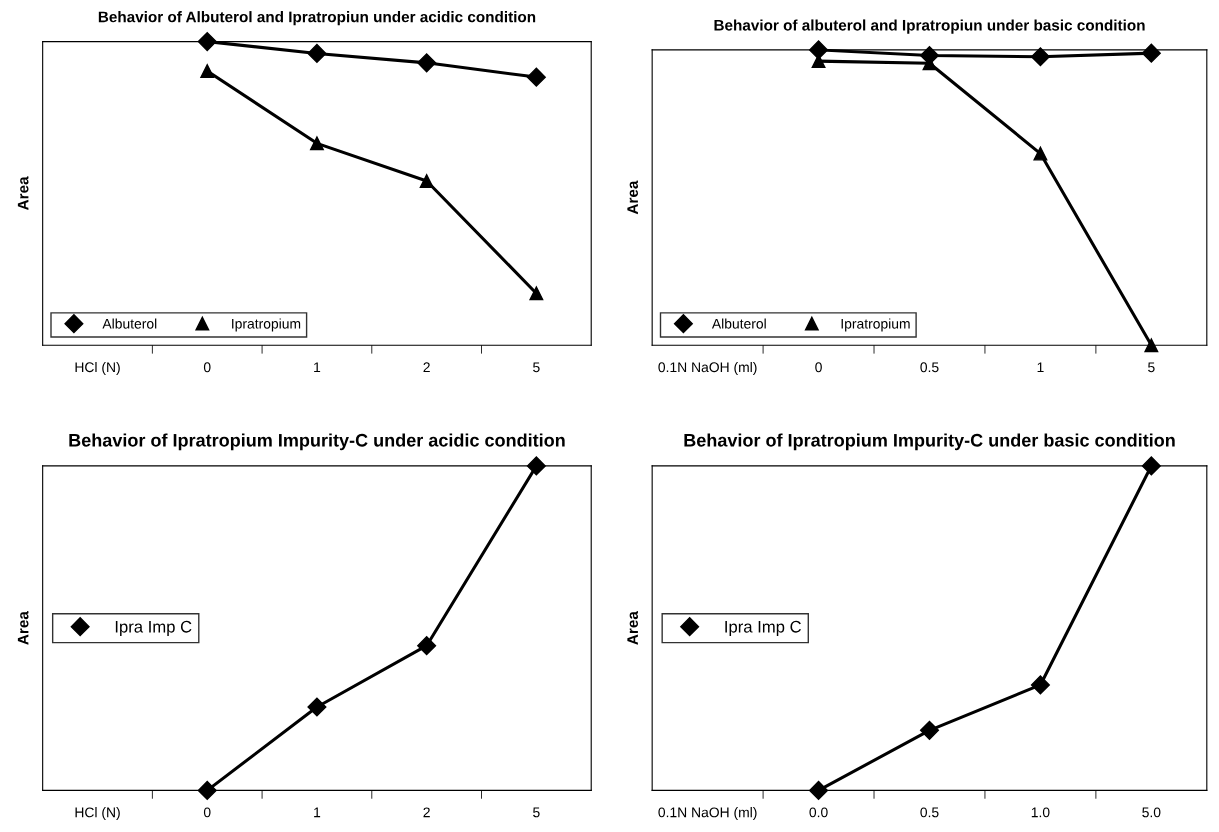 The height and width of the screenshot is (832, 1219). I want to click on chart-title: Behavior of Albuterol and Ipratropiun under acidic condition, so click(317, 18).